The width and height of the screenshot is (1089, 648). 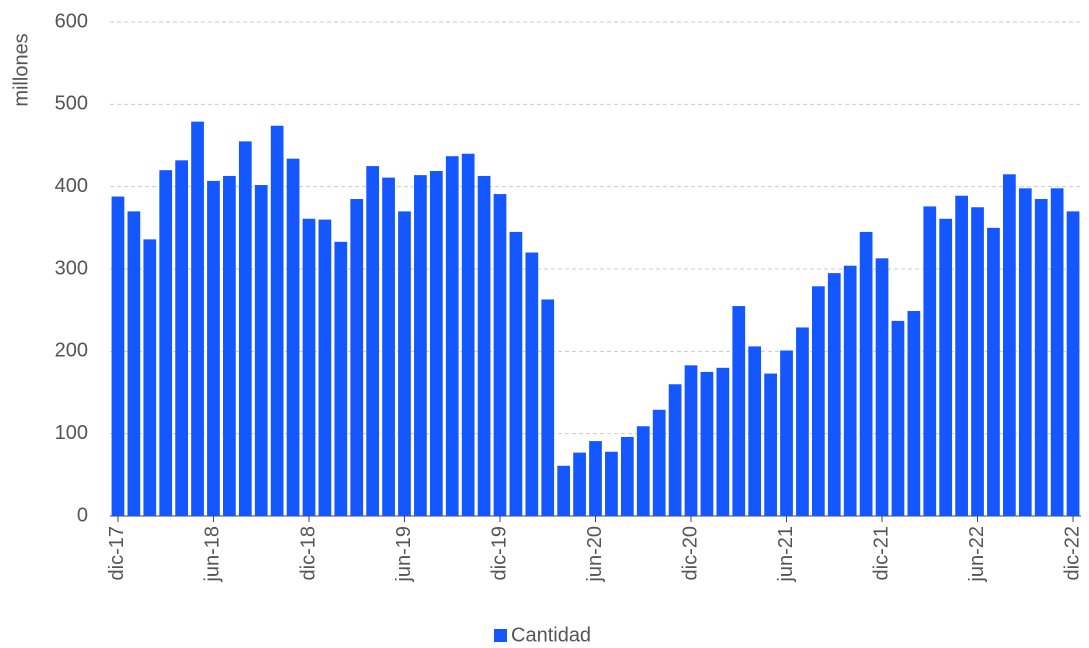 What do you see at coordinates (690, 553) in the screenshot?
I see `x-tick-label: dic-20` at bounding box center [690, 553].